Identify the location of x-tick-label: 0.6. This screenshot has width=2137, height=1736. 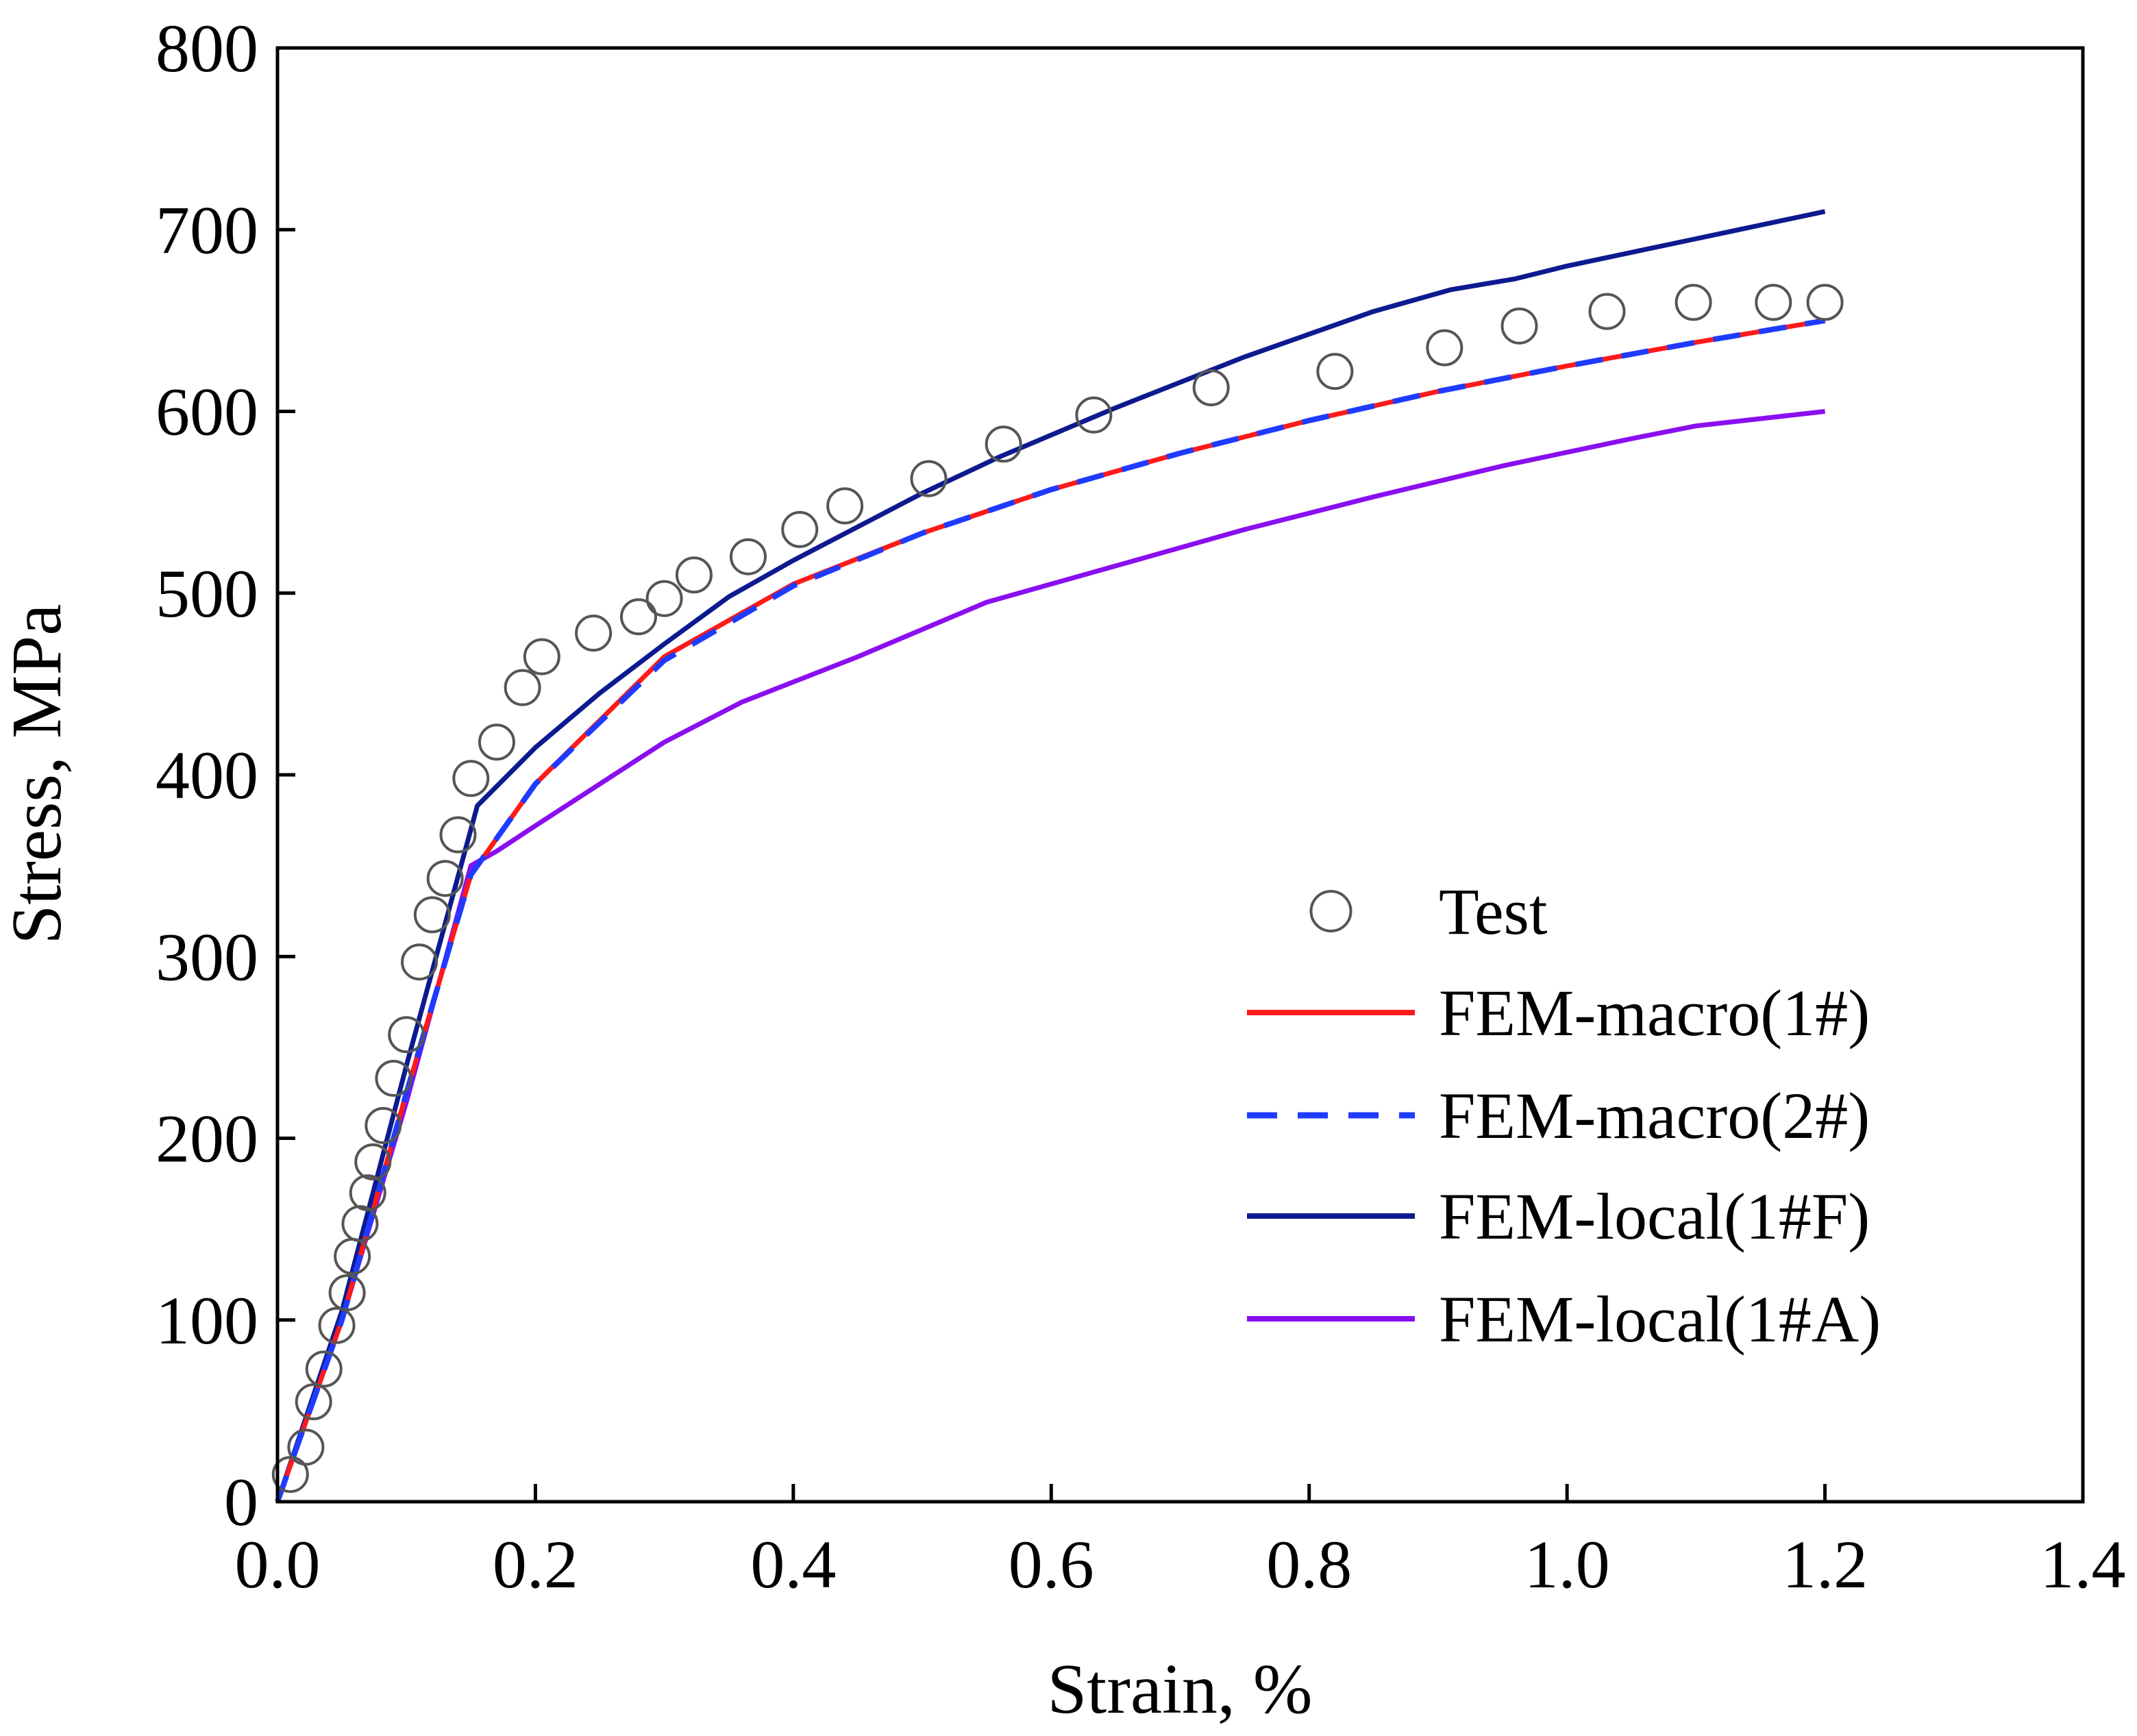
(1051, 1564).